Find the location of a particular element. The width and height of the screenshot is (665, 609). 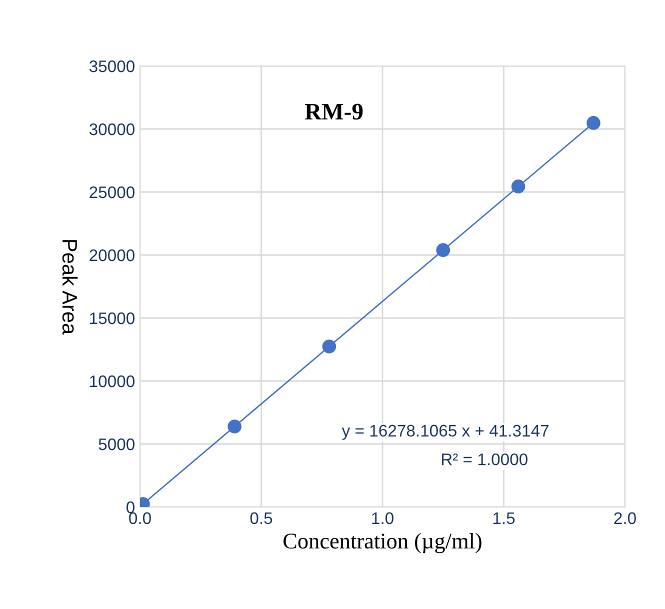

x-tick-label: 2.0 is located at coordinates (625, 518).